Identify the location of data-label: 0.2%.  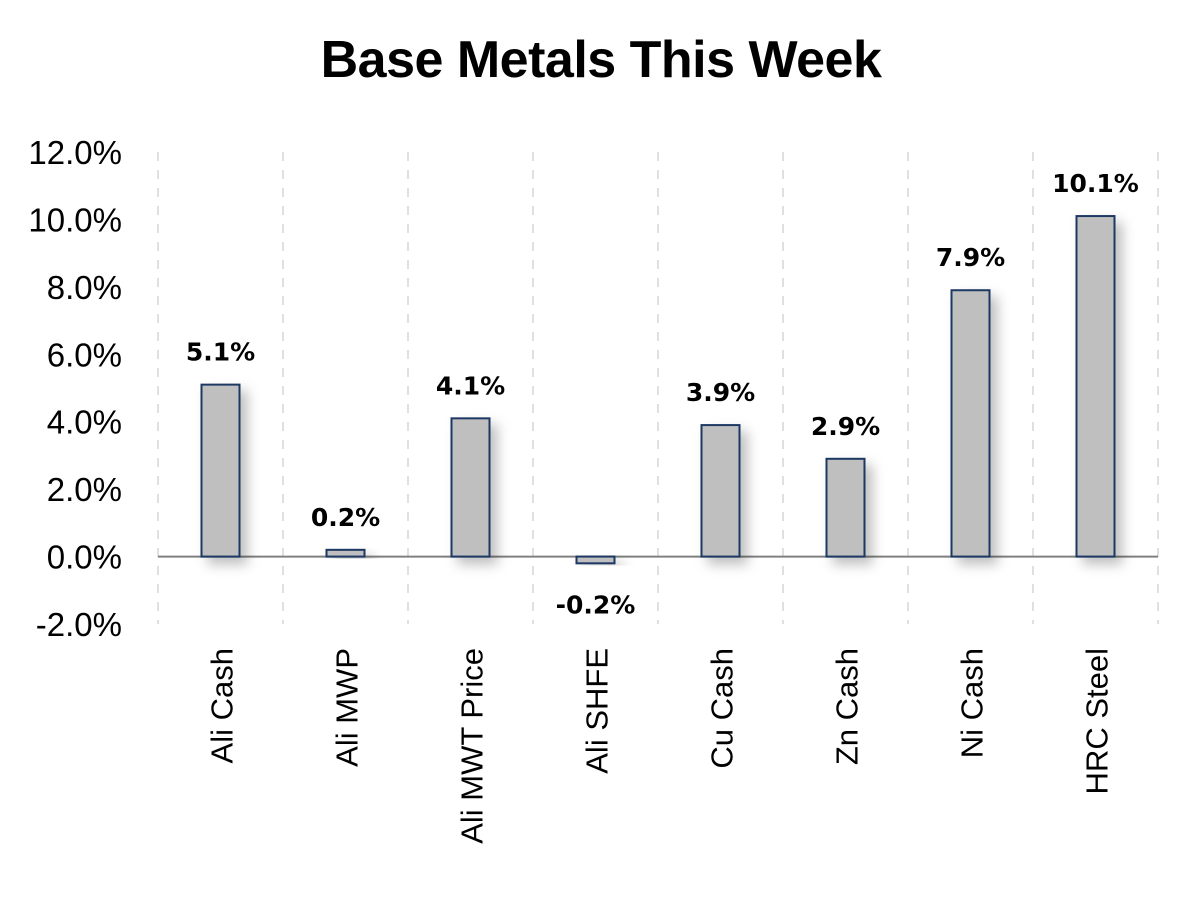
(345, 517).